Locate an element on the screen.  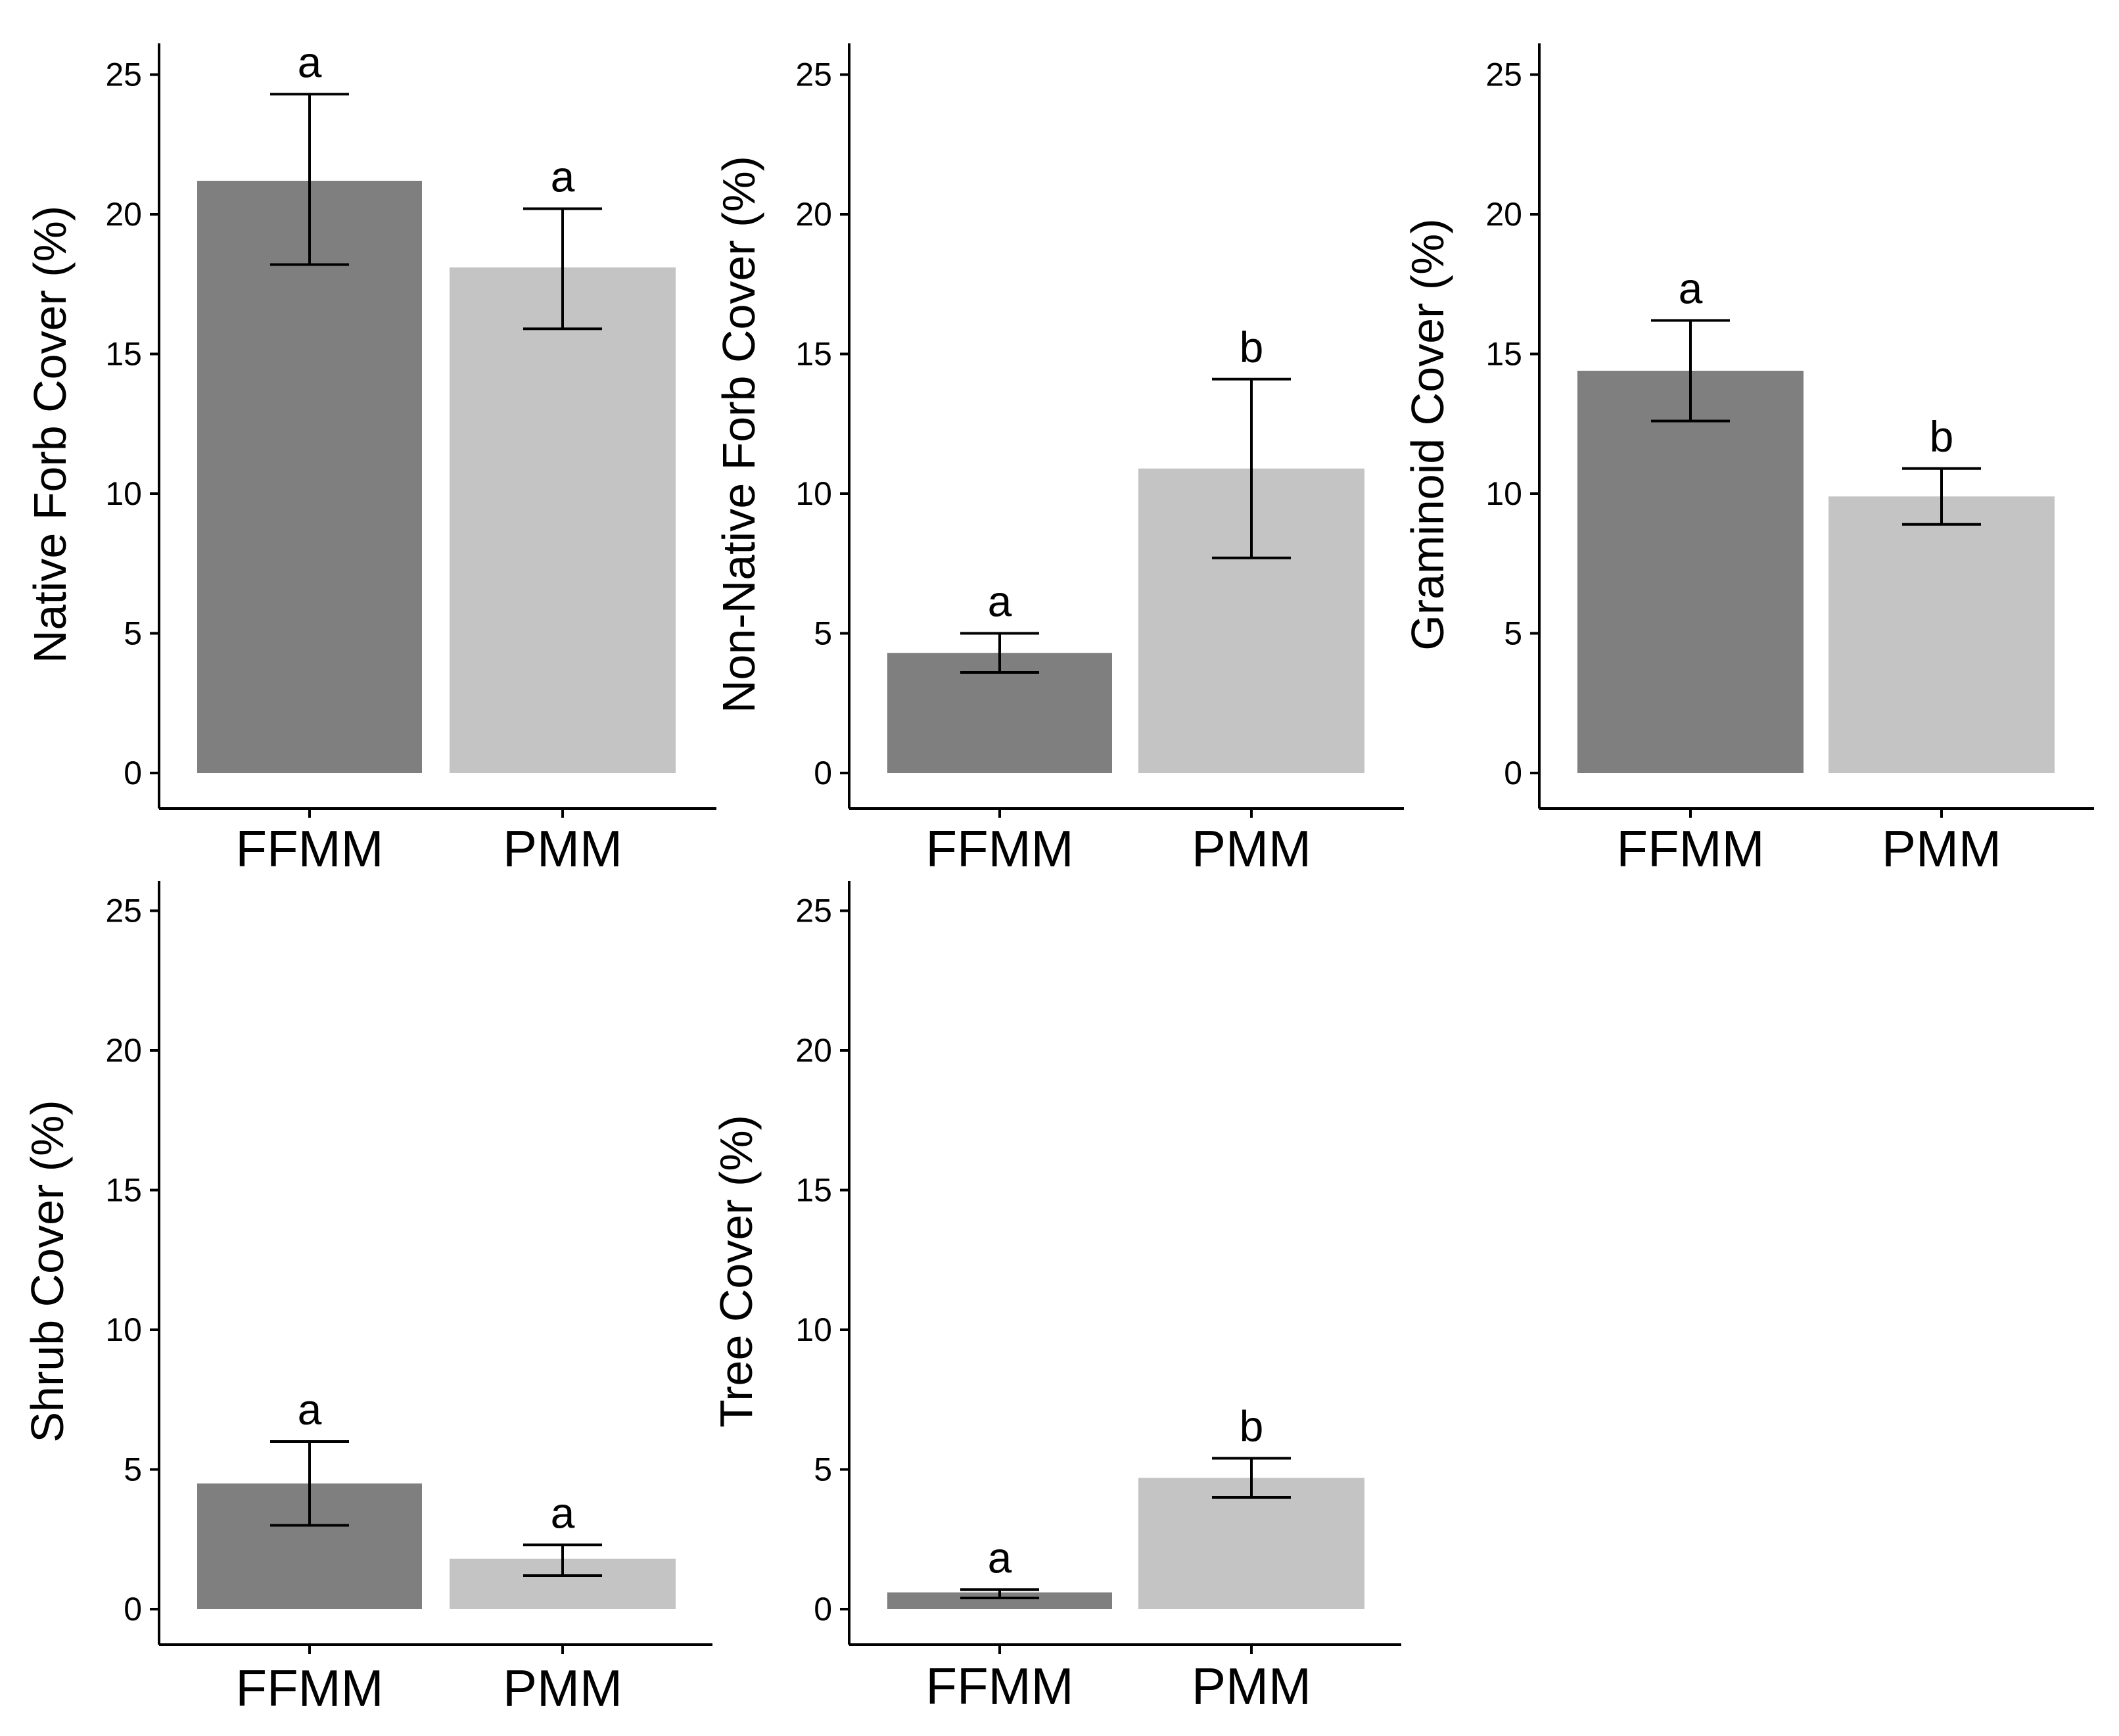
y-axis-title: Graminoid Cover (%) is located at coordinates (1428, 434).